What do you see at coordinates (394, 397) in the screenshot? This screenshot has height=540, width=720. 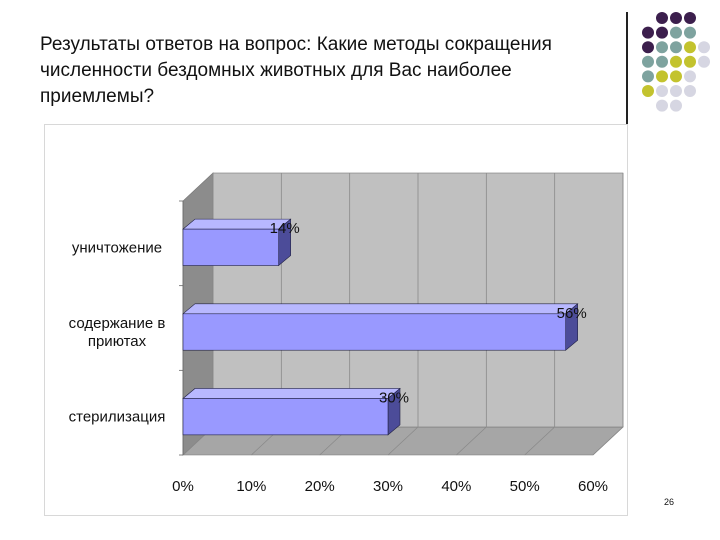 I see `data-label: 30%` at bounding box center [394, 397].